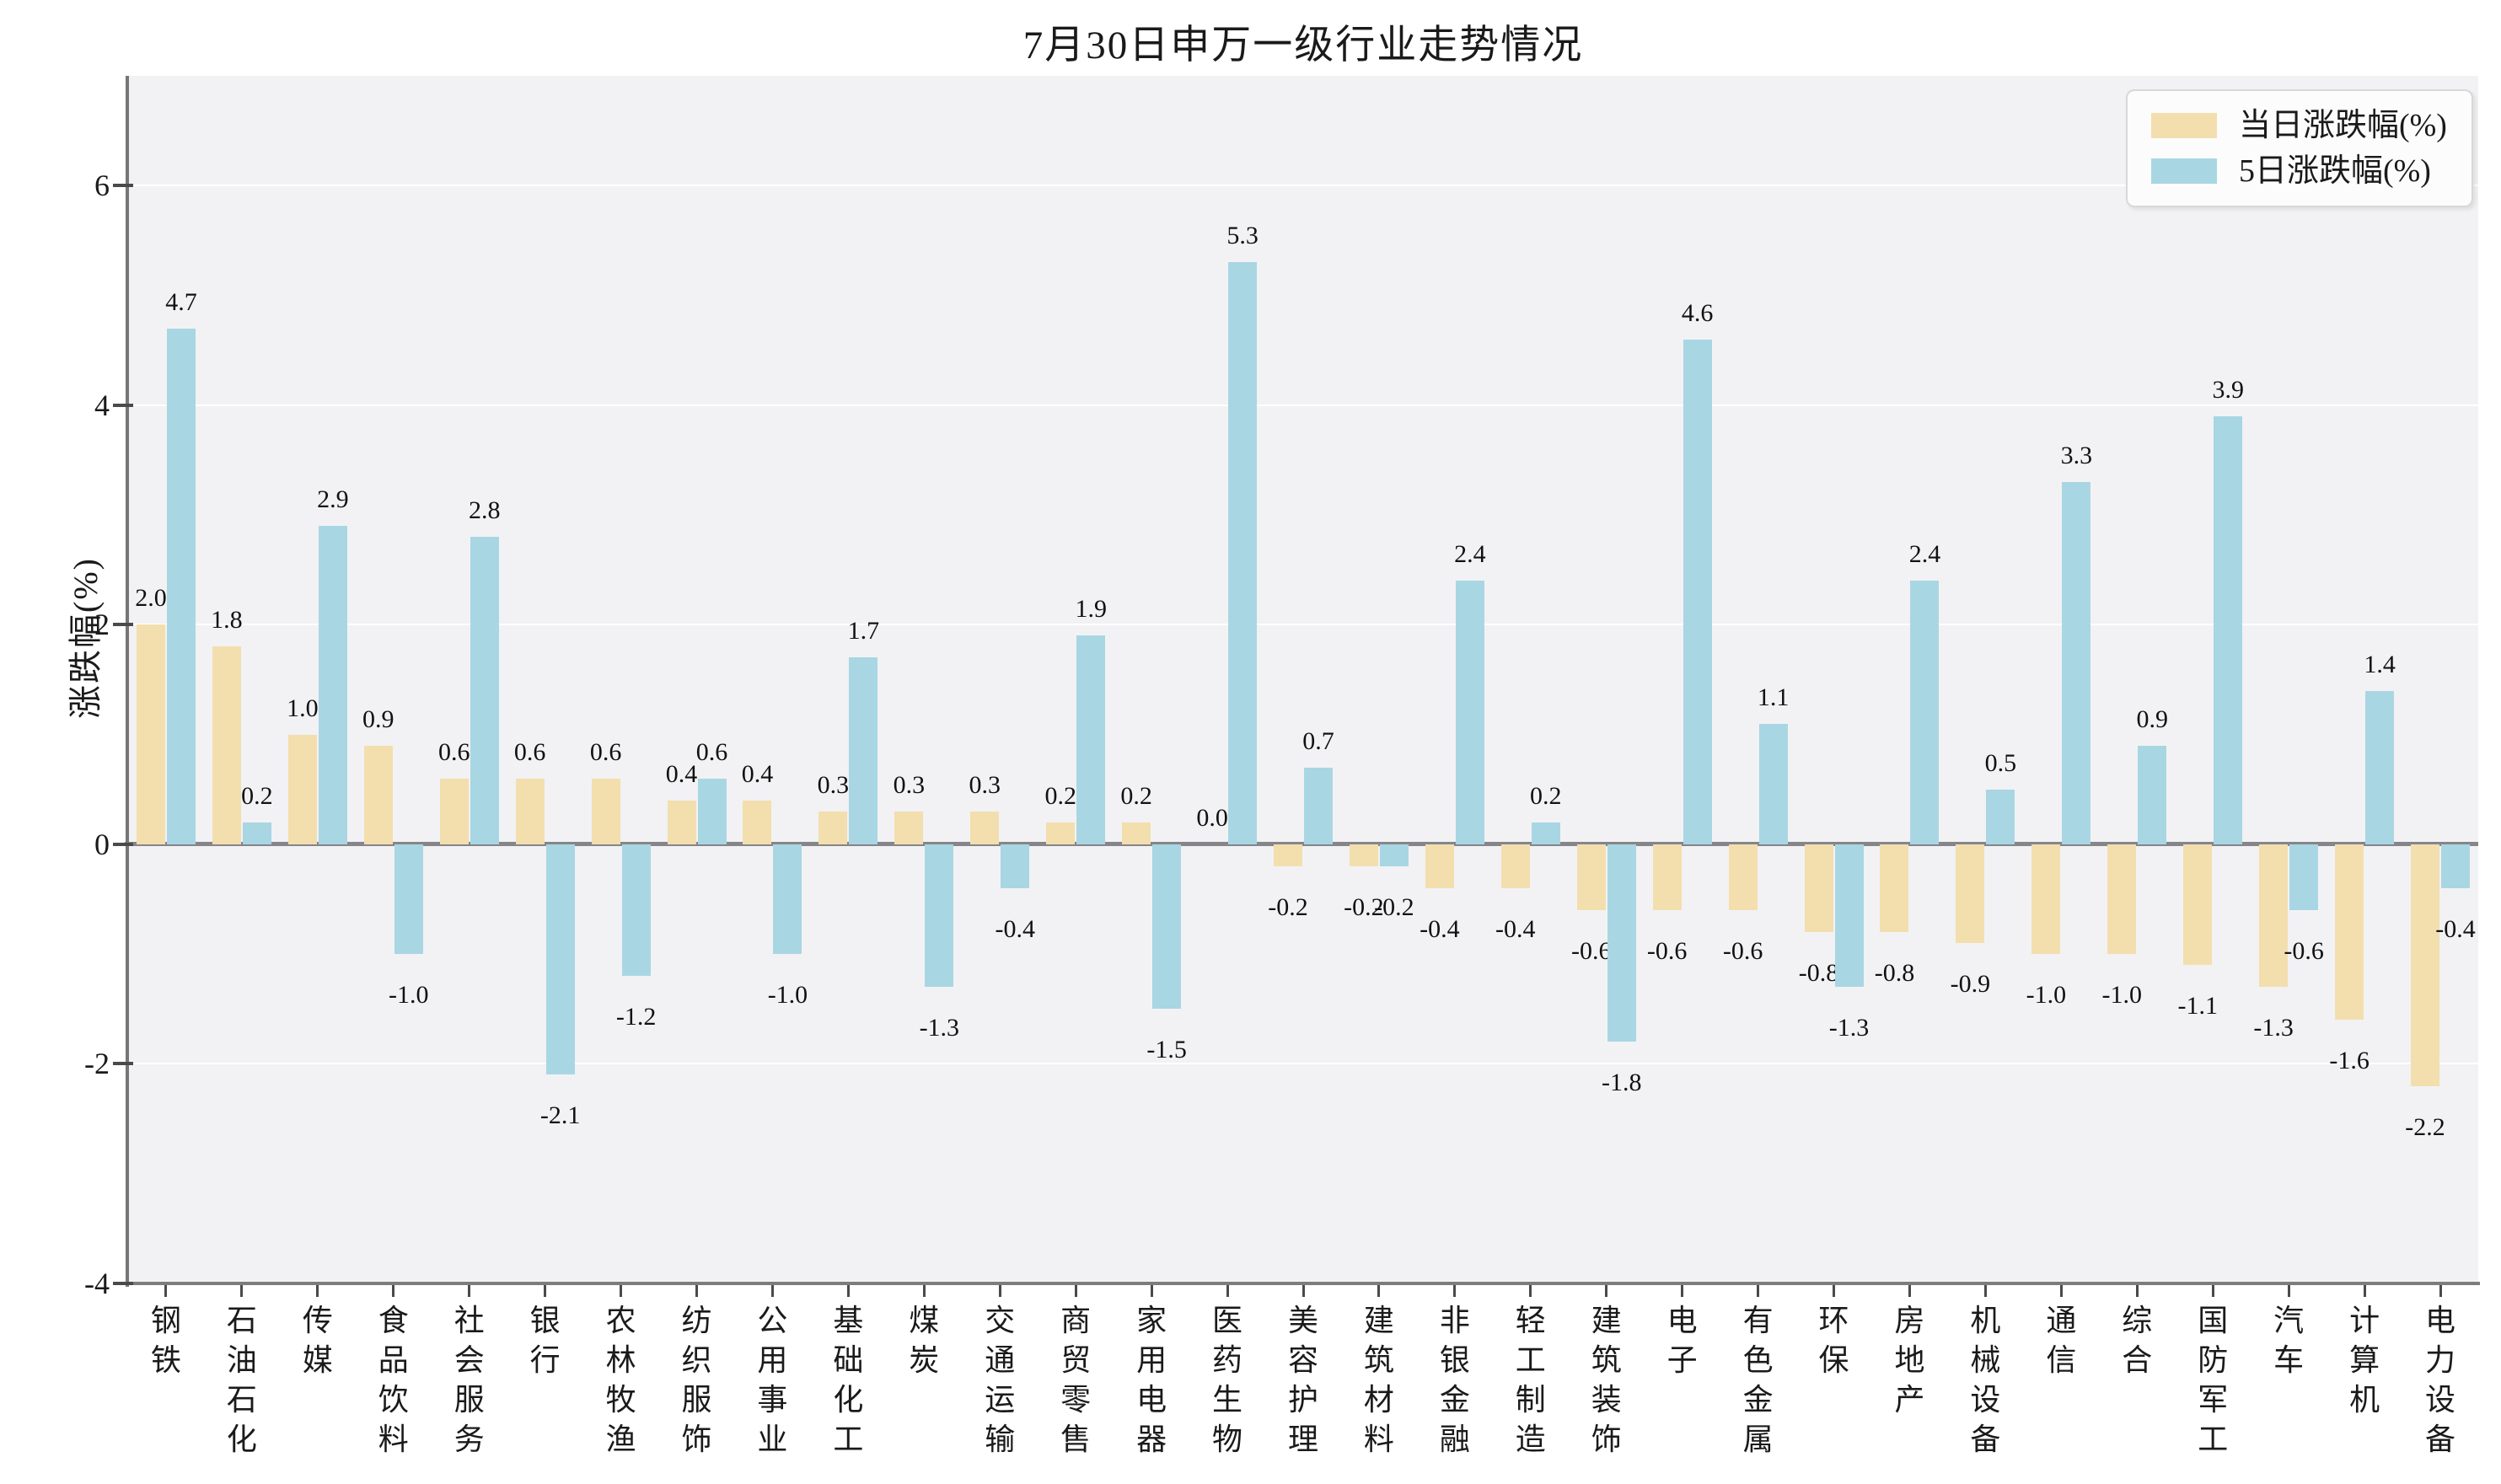 The height and width of the screenshot is (1484, 2501). What do you see at coordinates (181, 301) in the screenshot?
I see `bar-value-label: 4.7` at bounding box center [181, 301].